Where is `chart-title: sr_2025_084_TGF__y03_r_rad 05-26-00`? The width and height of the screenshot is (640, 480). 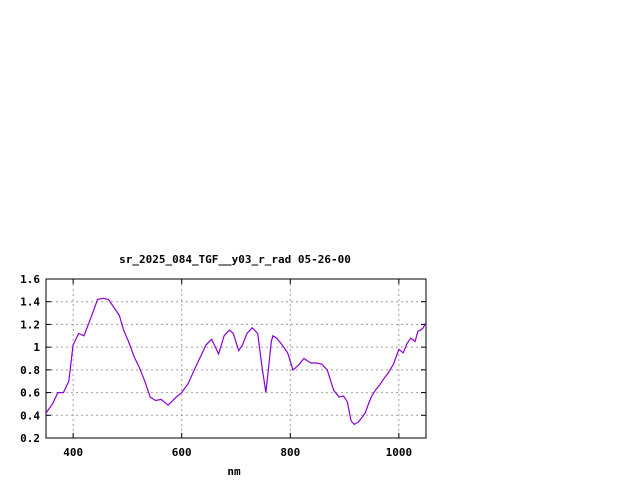
chart-title: sr_2025_084_TGF__y03_r_rad 05-26-00 is located at coordinates (235, 259).